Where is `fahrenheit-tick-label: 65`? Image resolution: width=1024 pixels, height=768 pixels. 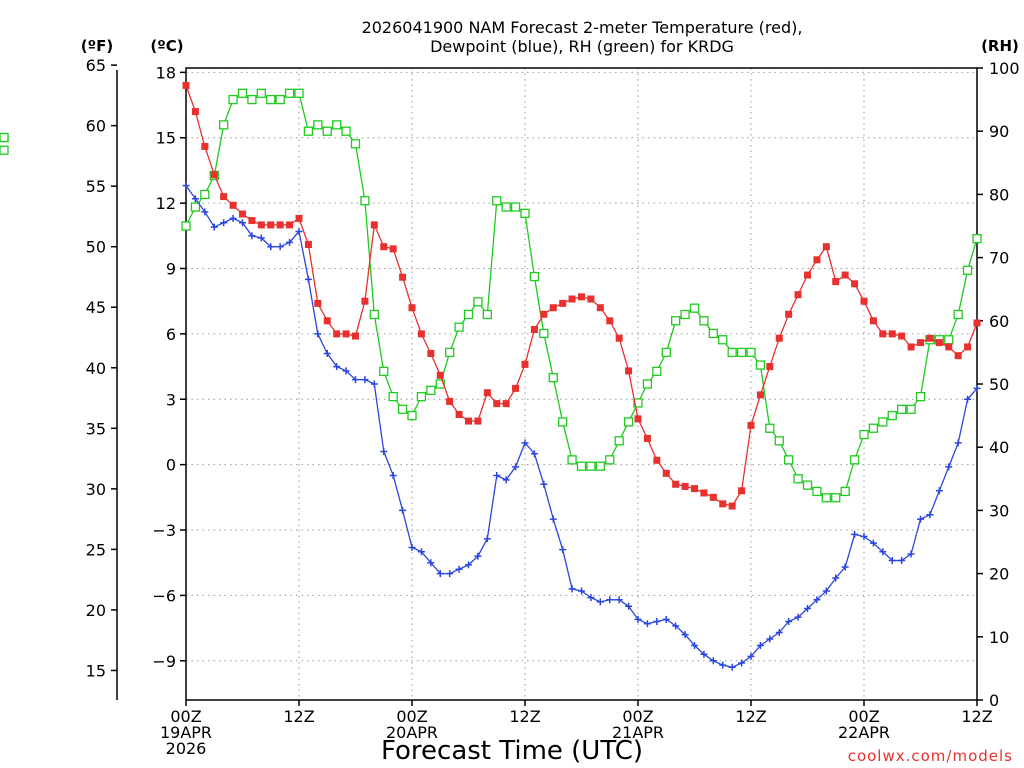 fahrenheit-tick-label: 65 is located at coordinates (96, 65).